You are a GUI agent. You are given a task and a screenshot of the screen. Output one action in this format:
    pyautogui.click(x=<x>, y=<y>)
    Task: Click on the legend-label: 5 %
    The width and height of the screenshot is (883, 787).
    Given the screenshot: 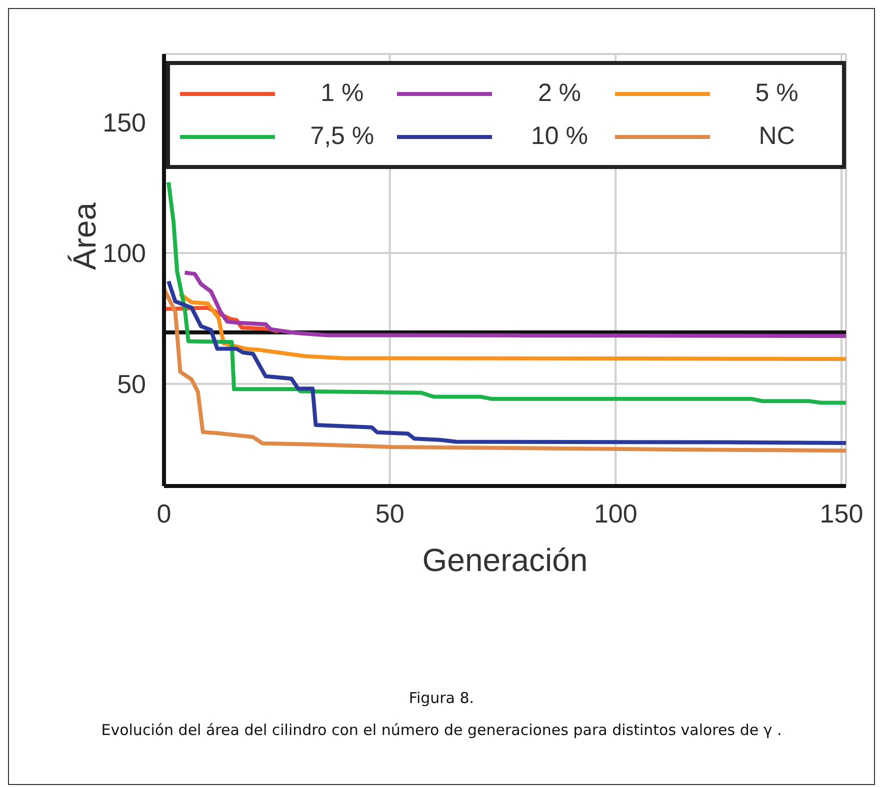 What is the action you would take?
    pyautogui.click(x=777, y=93)
    